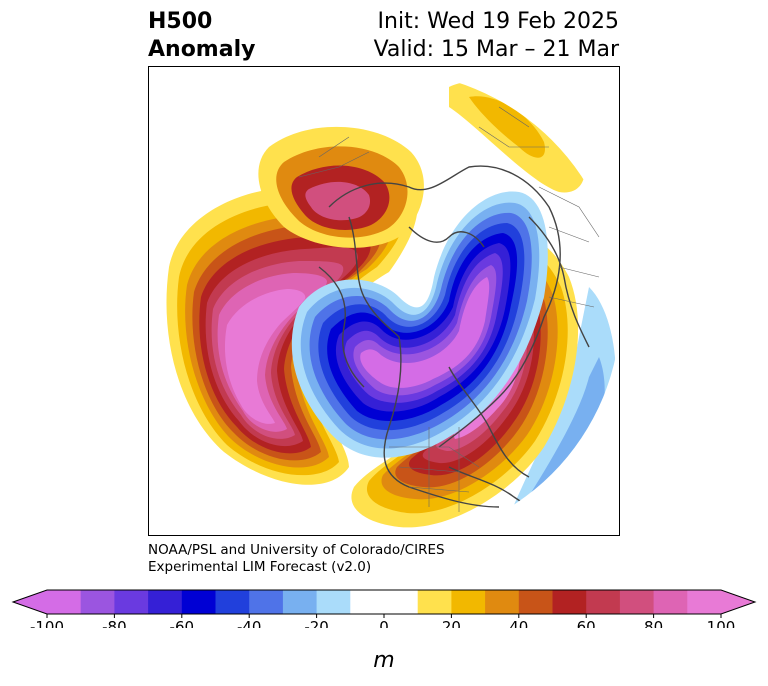 This screenshot has width=768, height=686. Describe the element at coordinates (165, 602) in the screenshot. I see `colorbar-bin--70-to--60` at that location.